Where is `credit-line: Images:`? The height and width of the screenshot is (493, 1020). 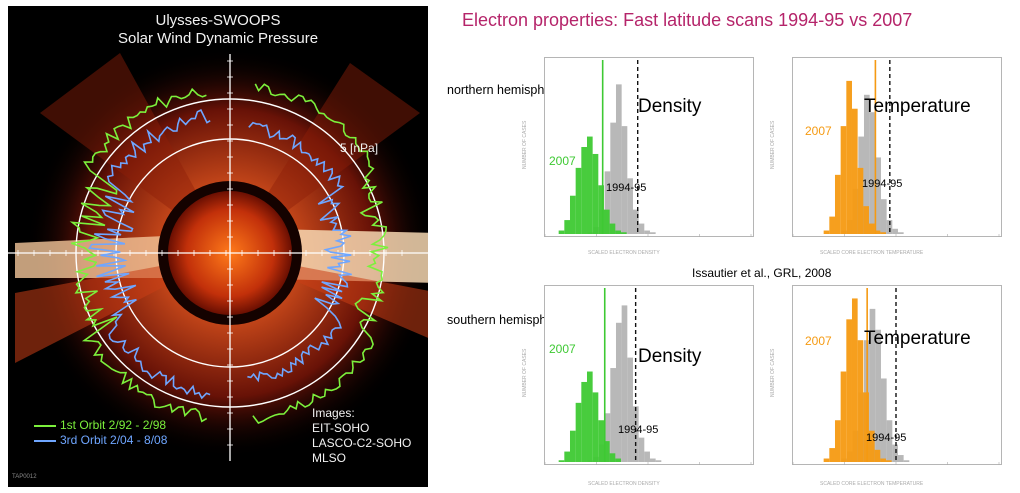
credit-line: Images: is located at coordinates (361, 413).